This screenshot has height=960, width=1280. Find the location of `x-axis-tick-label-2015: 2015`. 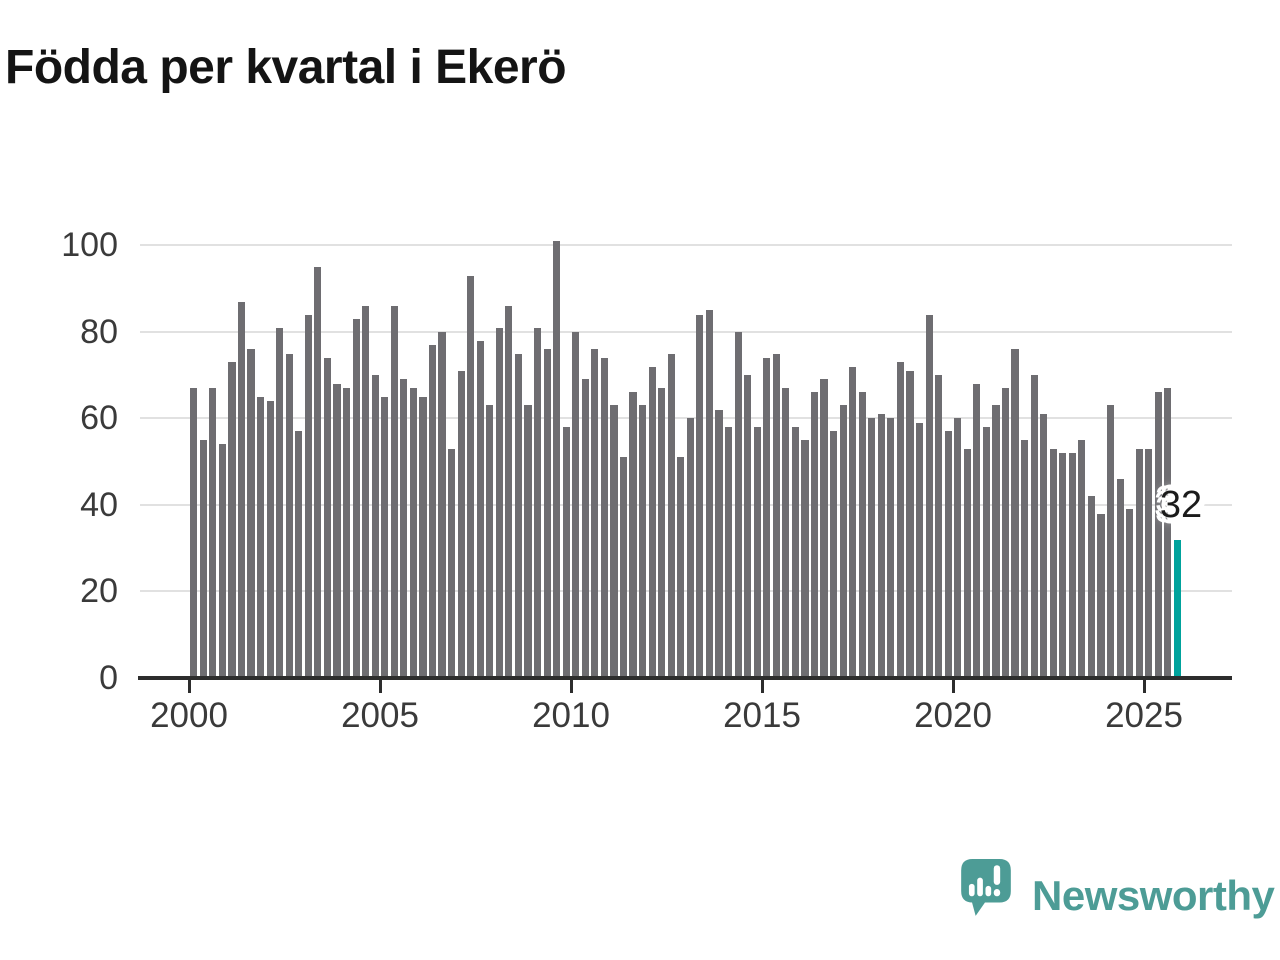

x-axis-tick-label-2015: 2015 is located at coordinates (762, 715).